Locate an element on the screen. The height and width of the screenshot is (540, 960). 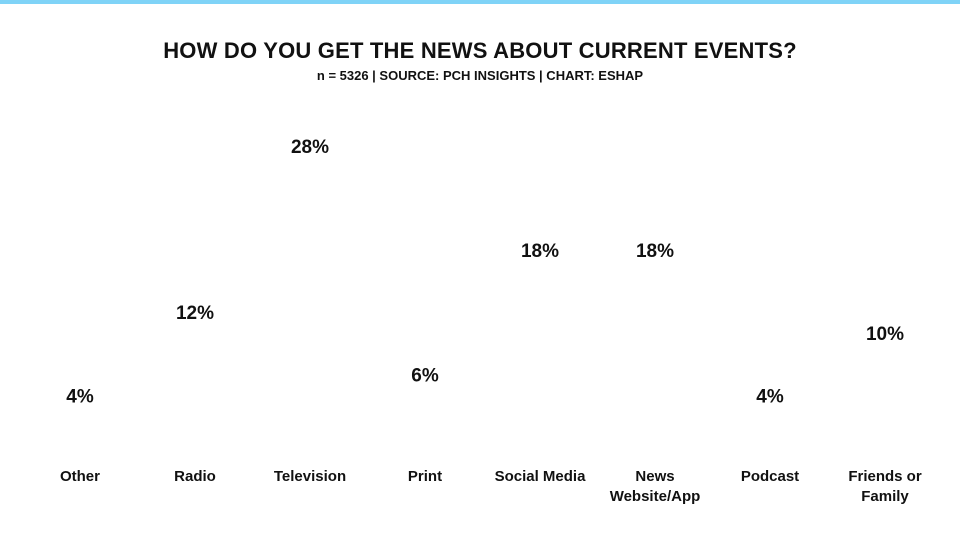
value-label: 6% is located at coordinates (425, 376).